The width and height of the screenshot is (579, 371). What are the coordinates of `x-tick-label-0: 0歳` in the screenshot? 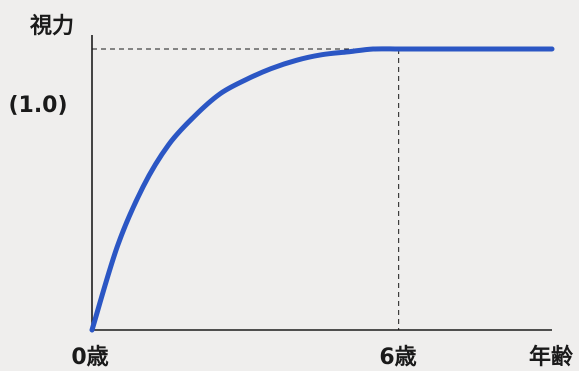 It's located at (89, 357).